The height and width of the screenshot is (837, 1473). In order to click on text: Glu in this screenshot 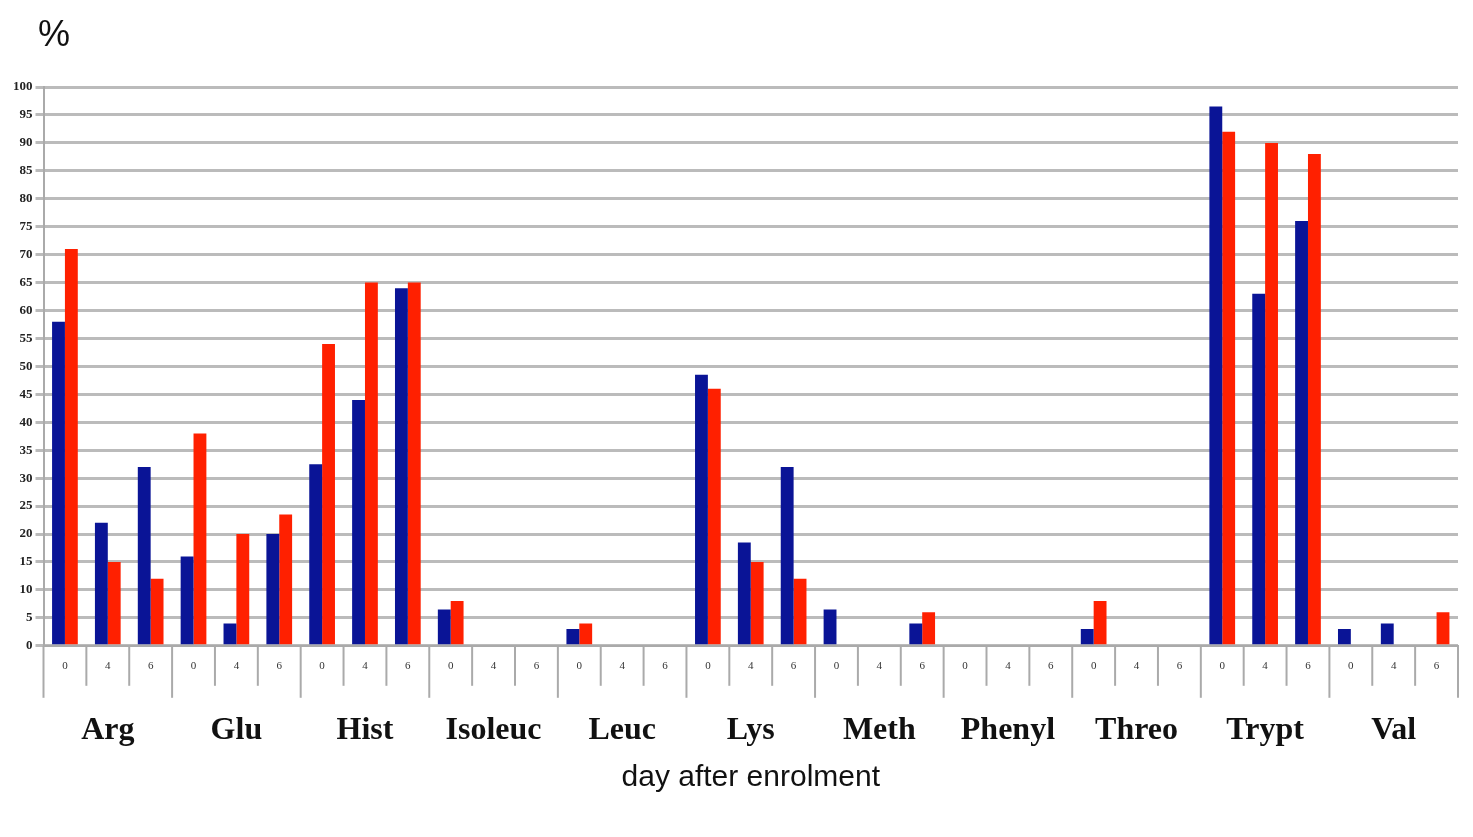, I will do `click(236, 728)`.